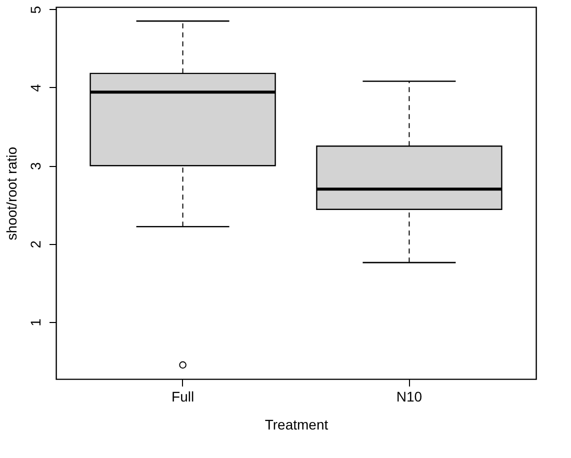 The width and height of the screenshot is (571, 458). I want to click on y-axis-title: shoot/root ratio, so click(12, 193).